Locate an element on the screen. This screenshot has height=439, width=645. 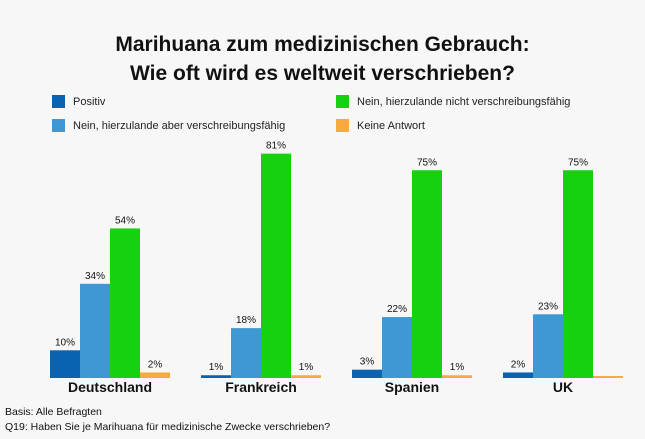
category-label-3: UK is located at coordinates (563, 387).